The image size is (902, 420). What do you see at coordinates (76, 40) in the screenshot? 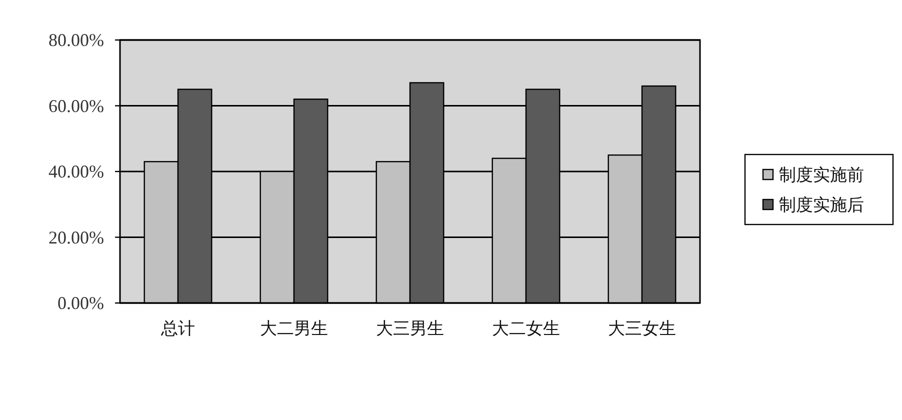
I see `y-tick-label: 80.00%` at bounding box center [76, 40].